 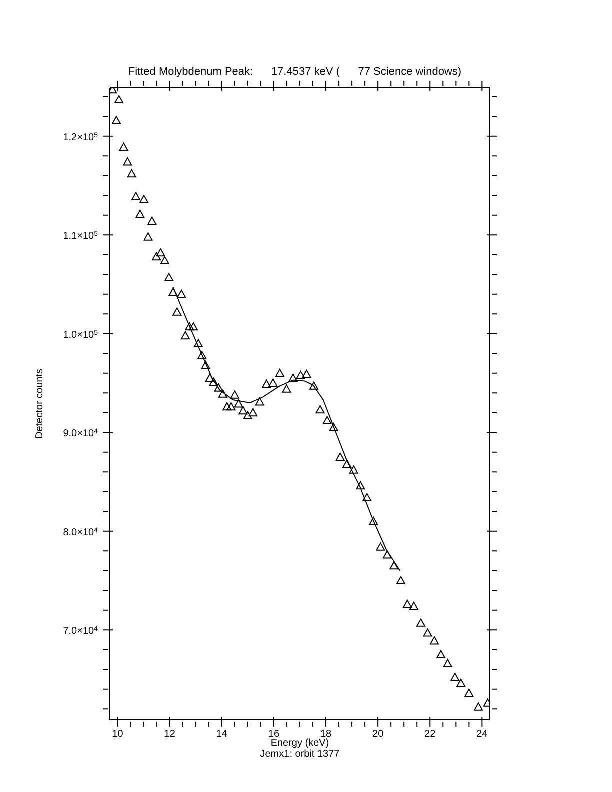 What do you see at coordinates (80, 138) in the screenshot?
I see `y-tick-label: 1.2×10$^{5}$` at bounding box center [80, 138].